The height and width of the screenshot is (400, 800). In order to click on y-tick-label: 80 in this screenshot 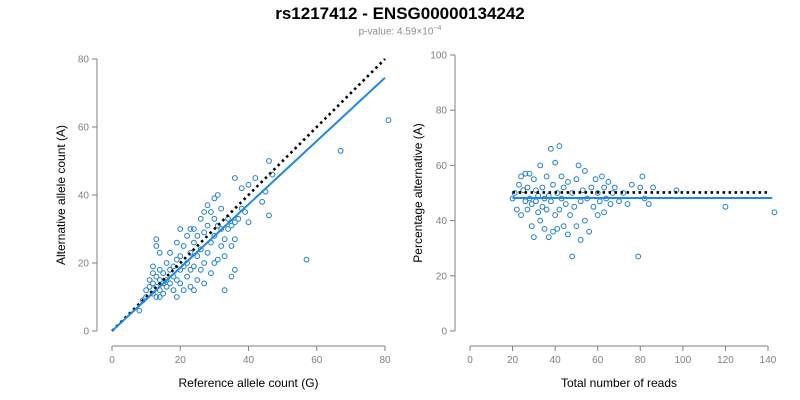, I will do `click(84, 60)`.